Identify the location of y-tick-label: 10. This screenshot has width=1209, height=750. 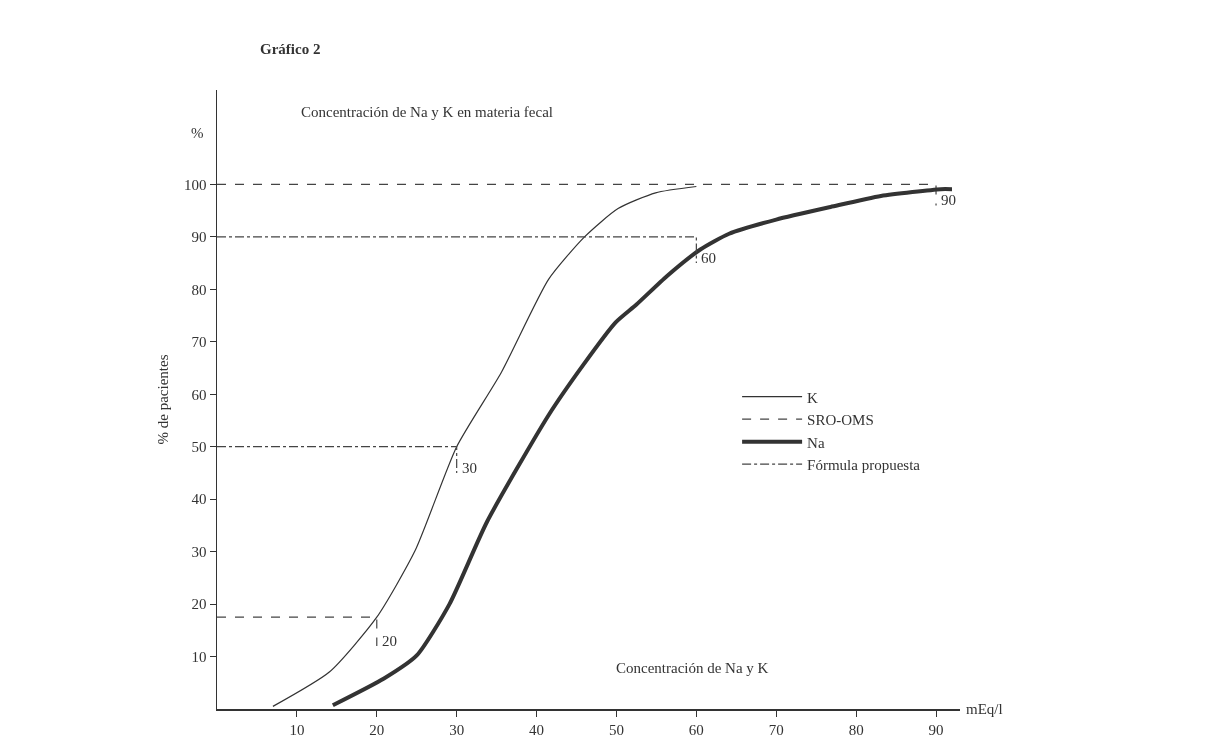
(199, 656).